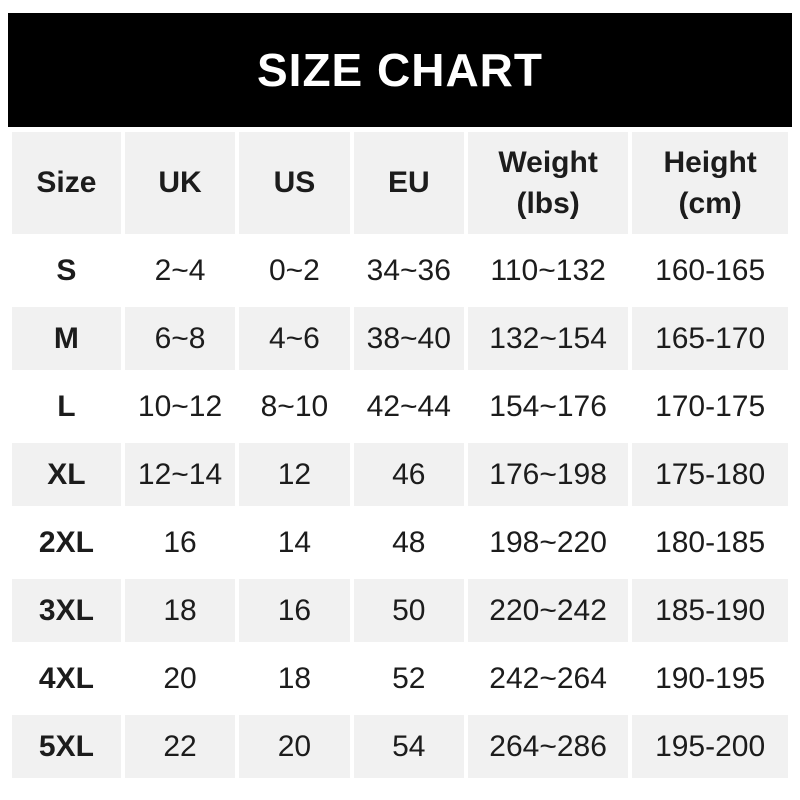  I want to click on page-title: SIZE CHART, so click(400, 70).